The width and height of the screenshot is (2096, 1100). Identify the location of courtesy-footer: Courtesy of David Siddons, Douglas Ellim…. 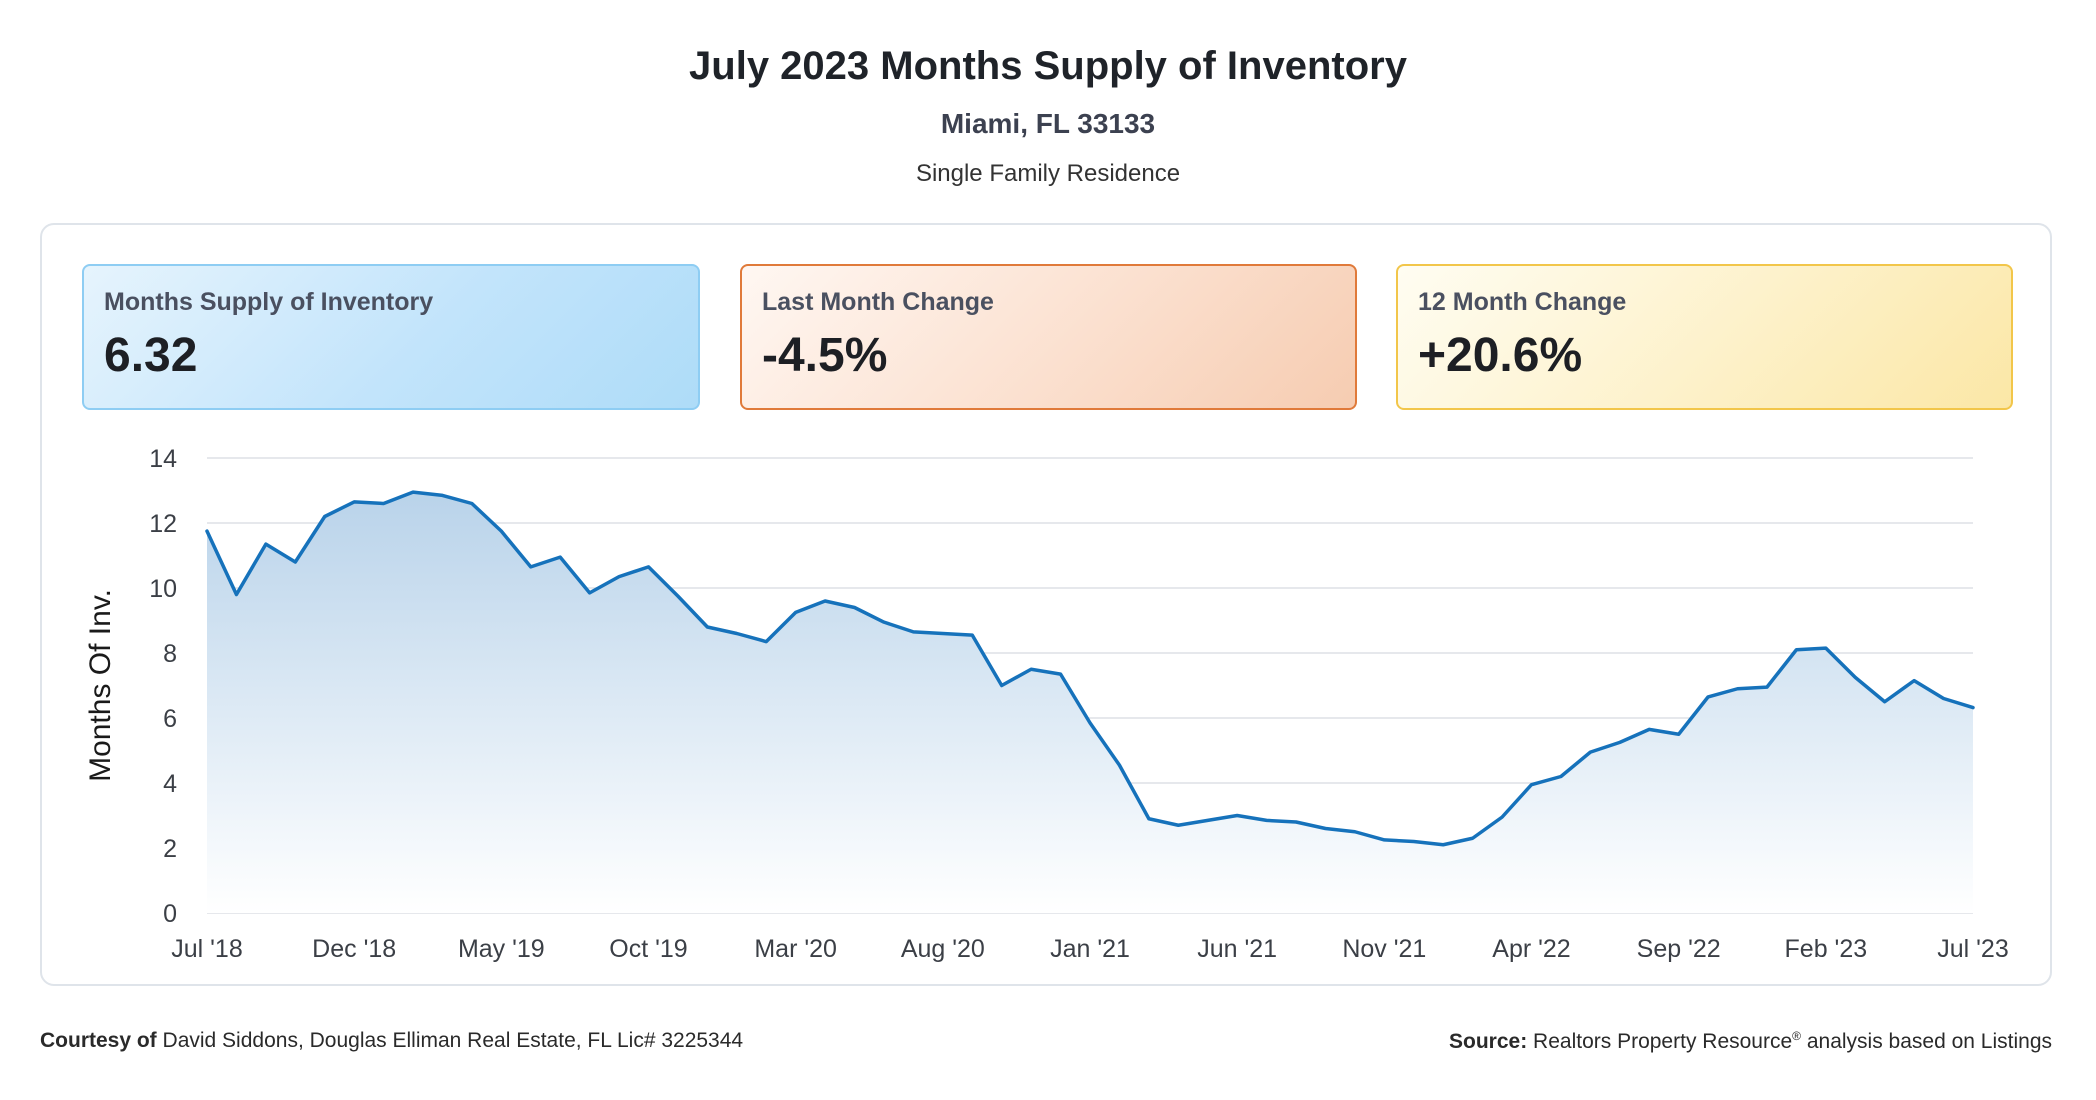
(391, 1041).